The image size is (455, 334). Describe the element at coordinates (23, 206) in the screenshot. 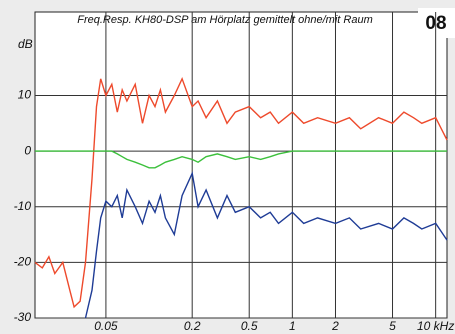

I see `y-tick-label: -10` at that location.